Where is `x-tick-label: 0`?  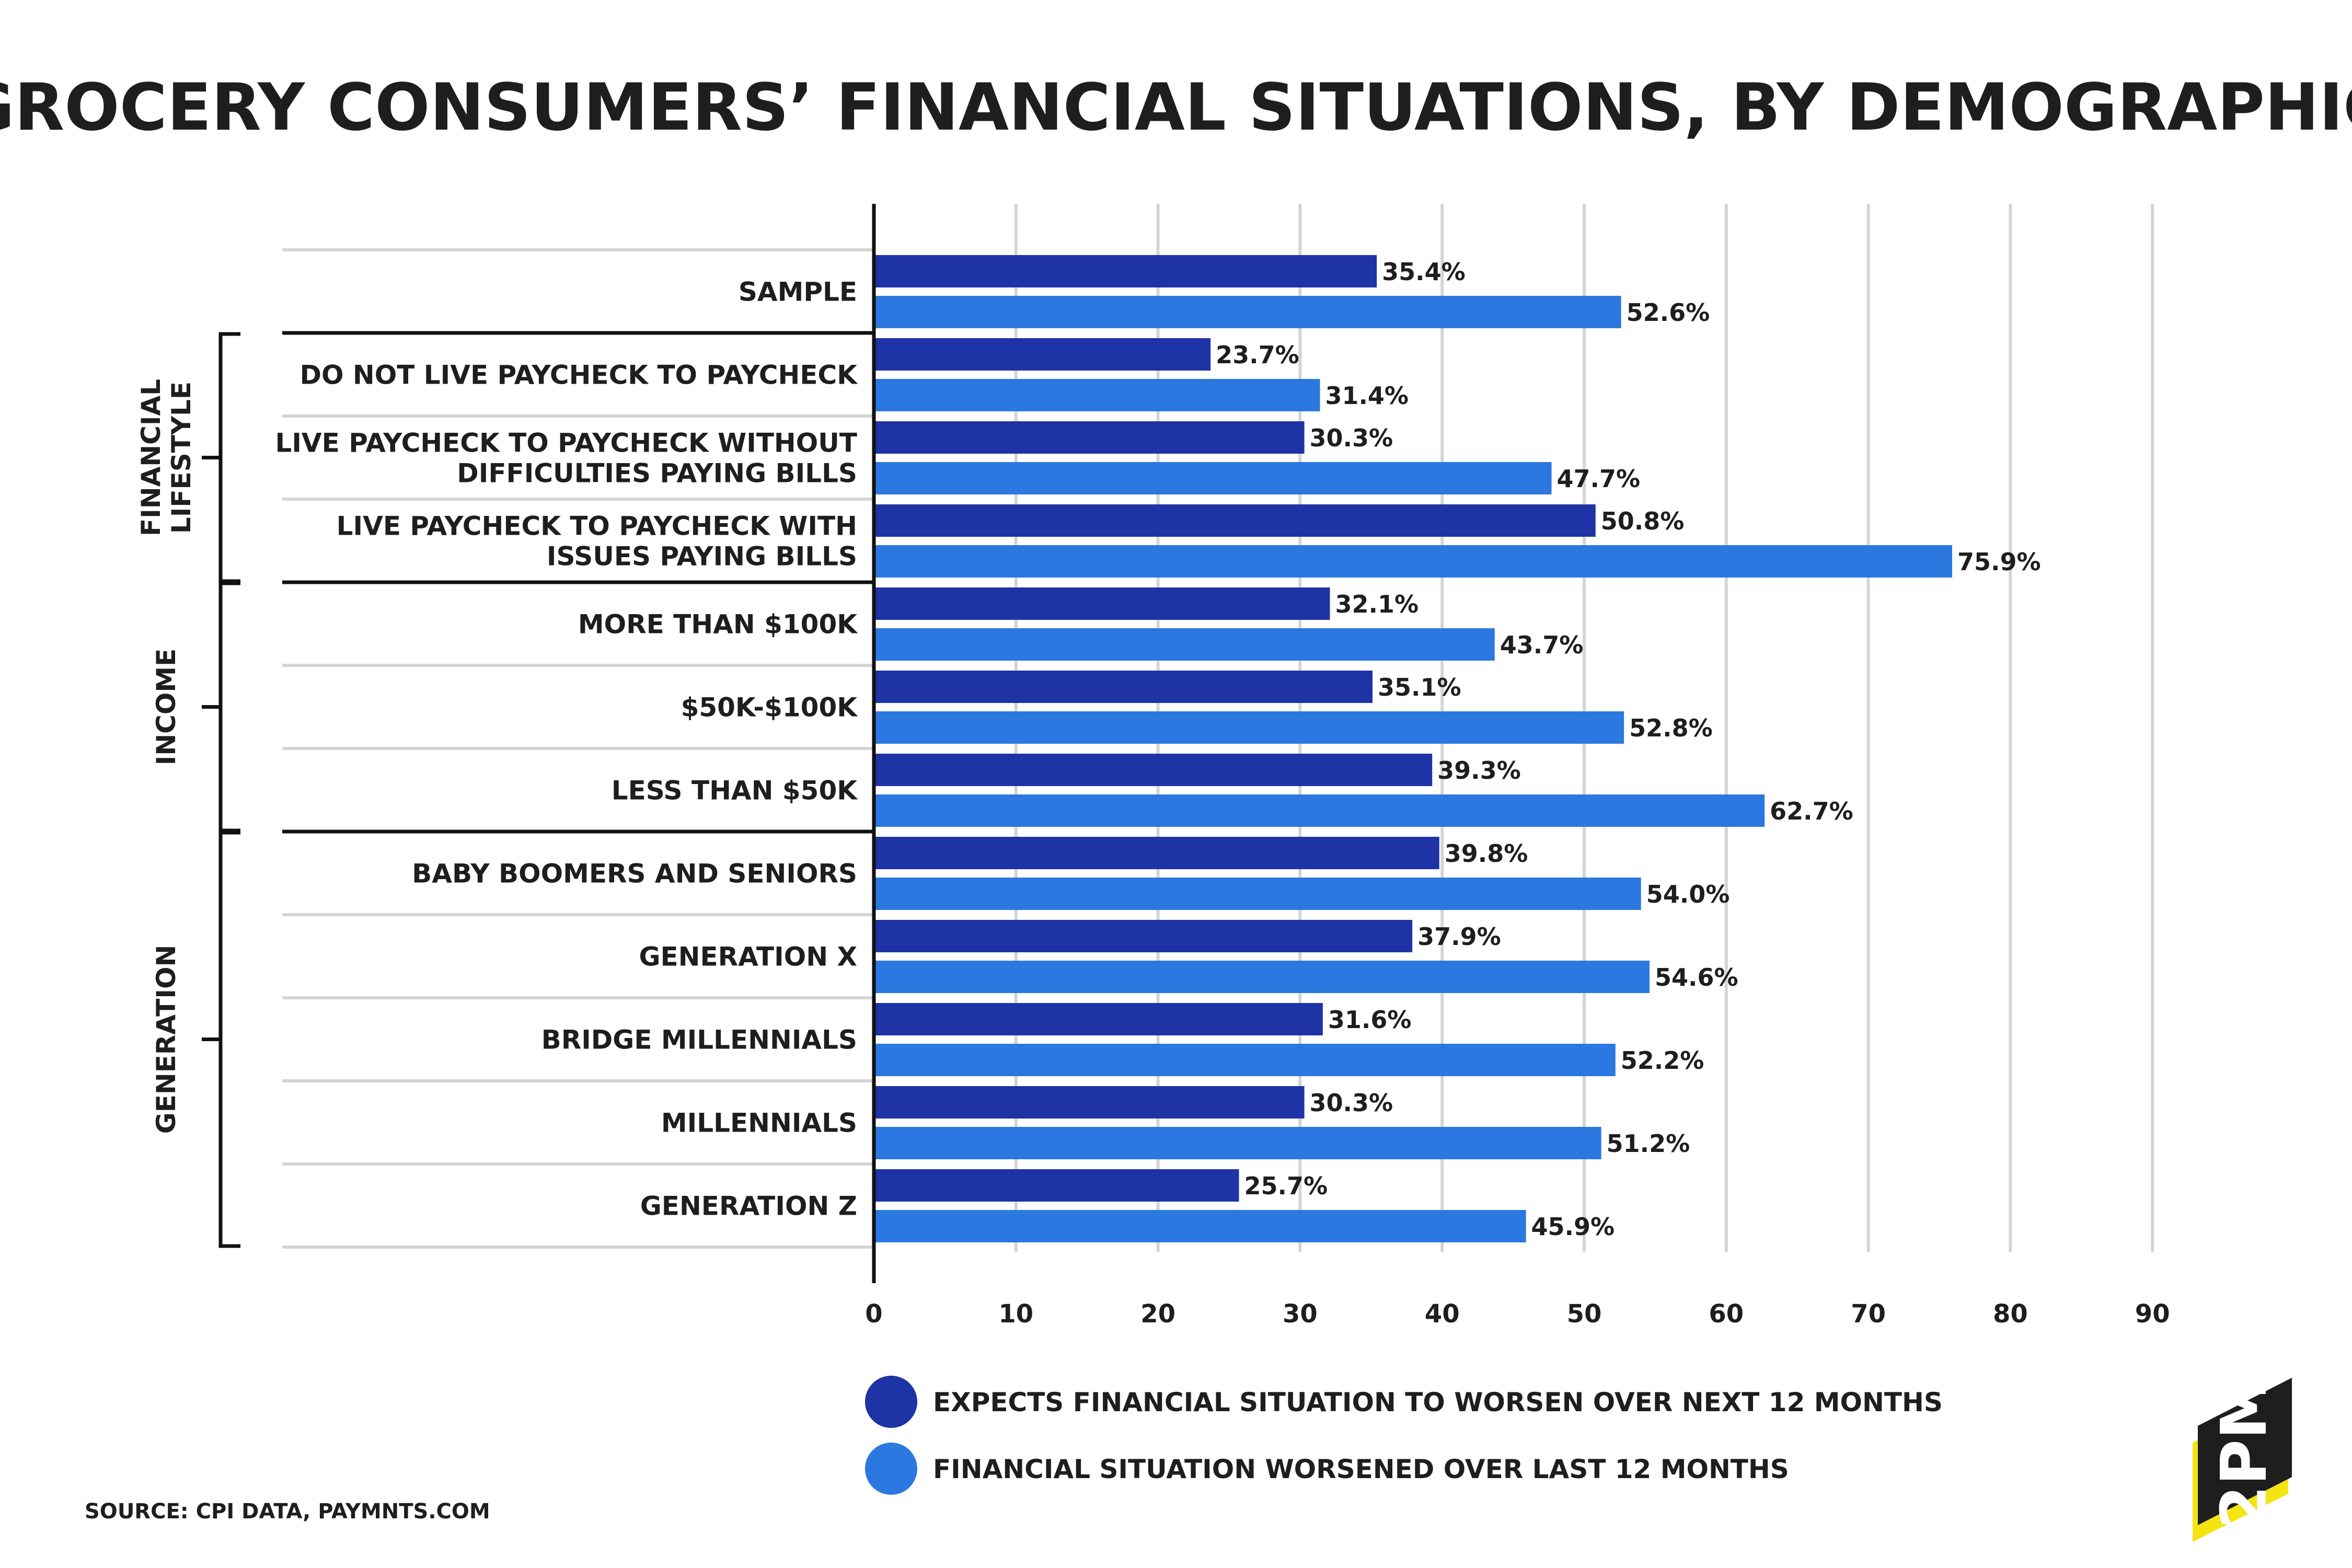 x-tick-label: 0 is located at coordinates (873, 1314).